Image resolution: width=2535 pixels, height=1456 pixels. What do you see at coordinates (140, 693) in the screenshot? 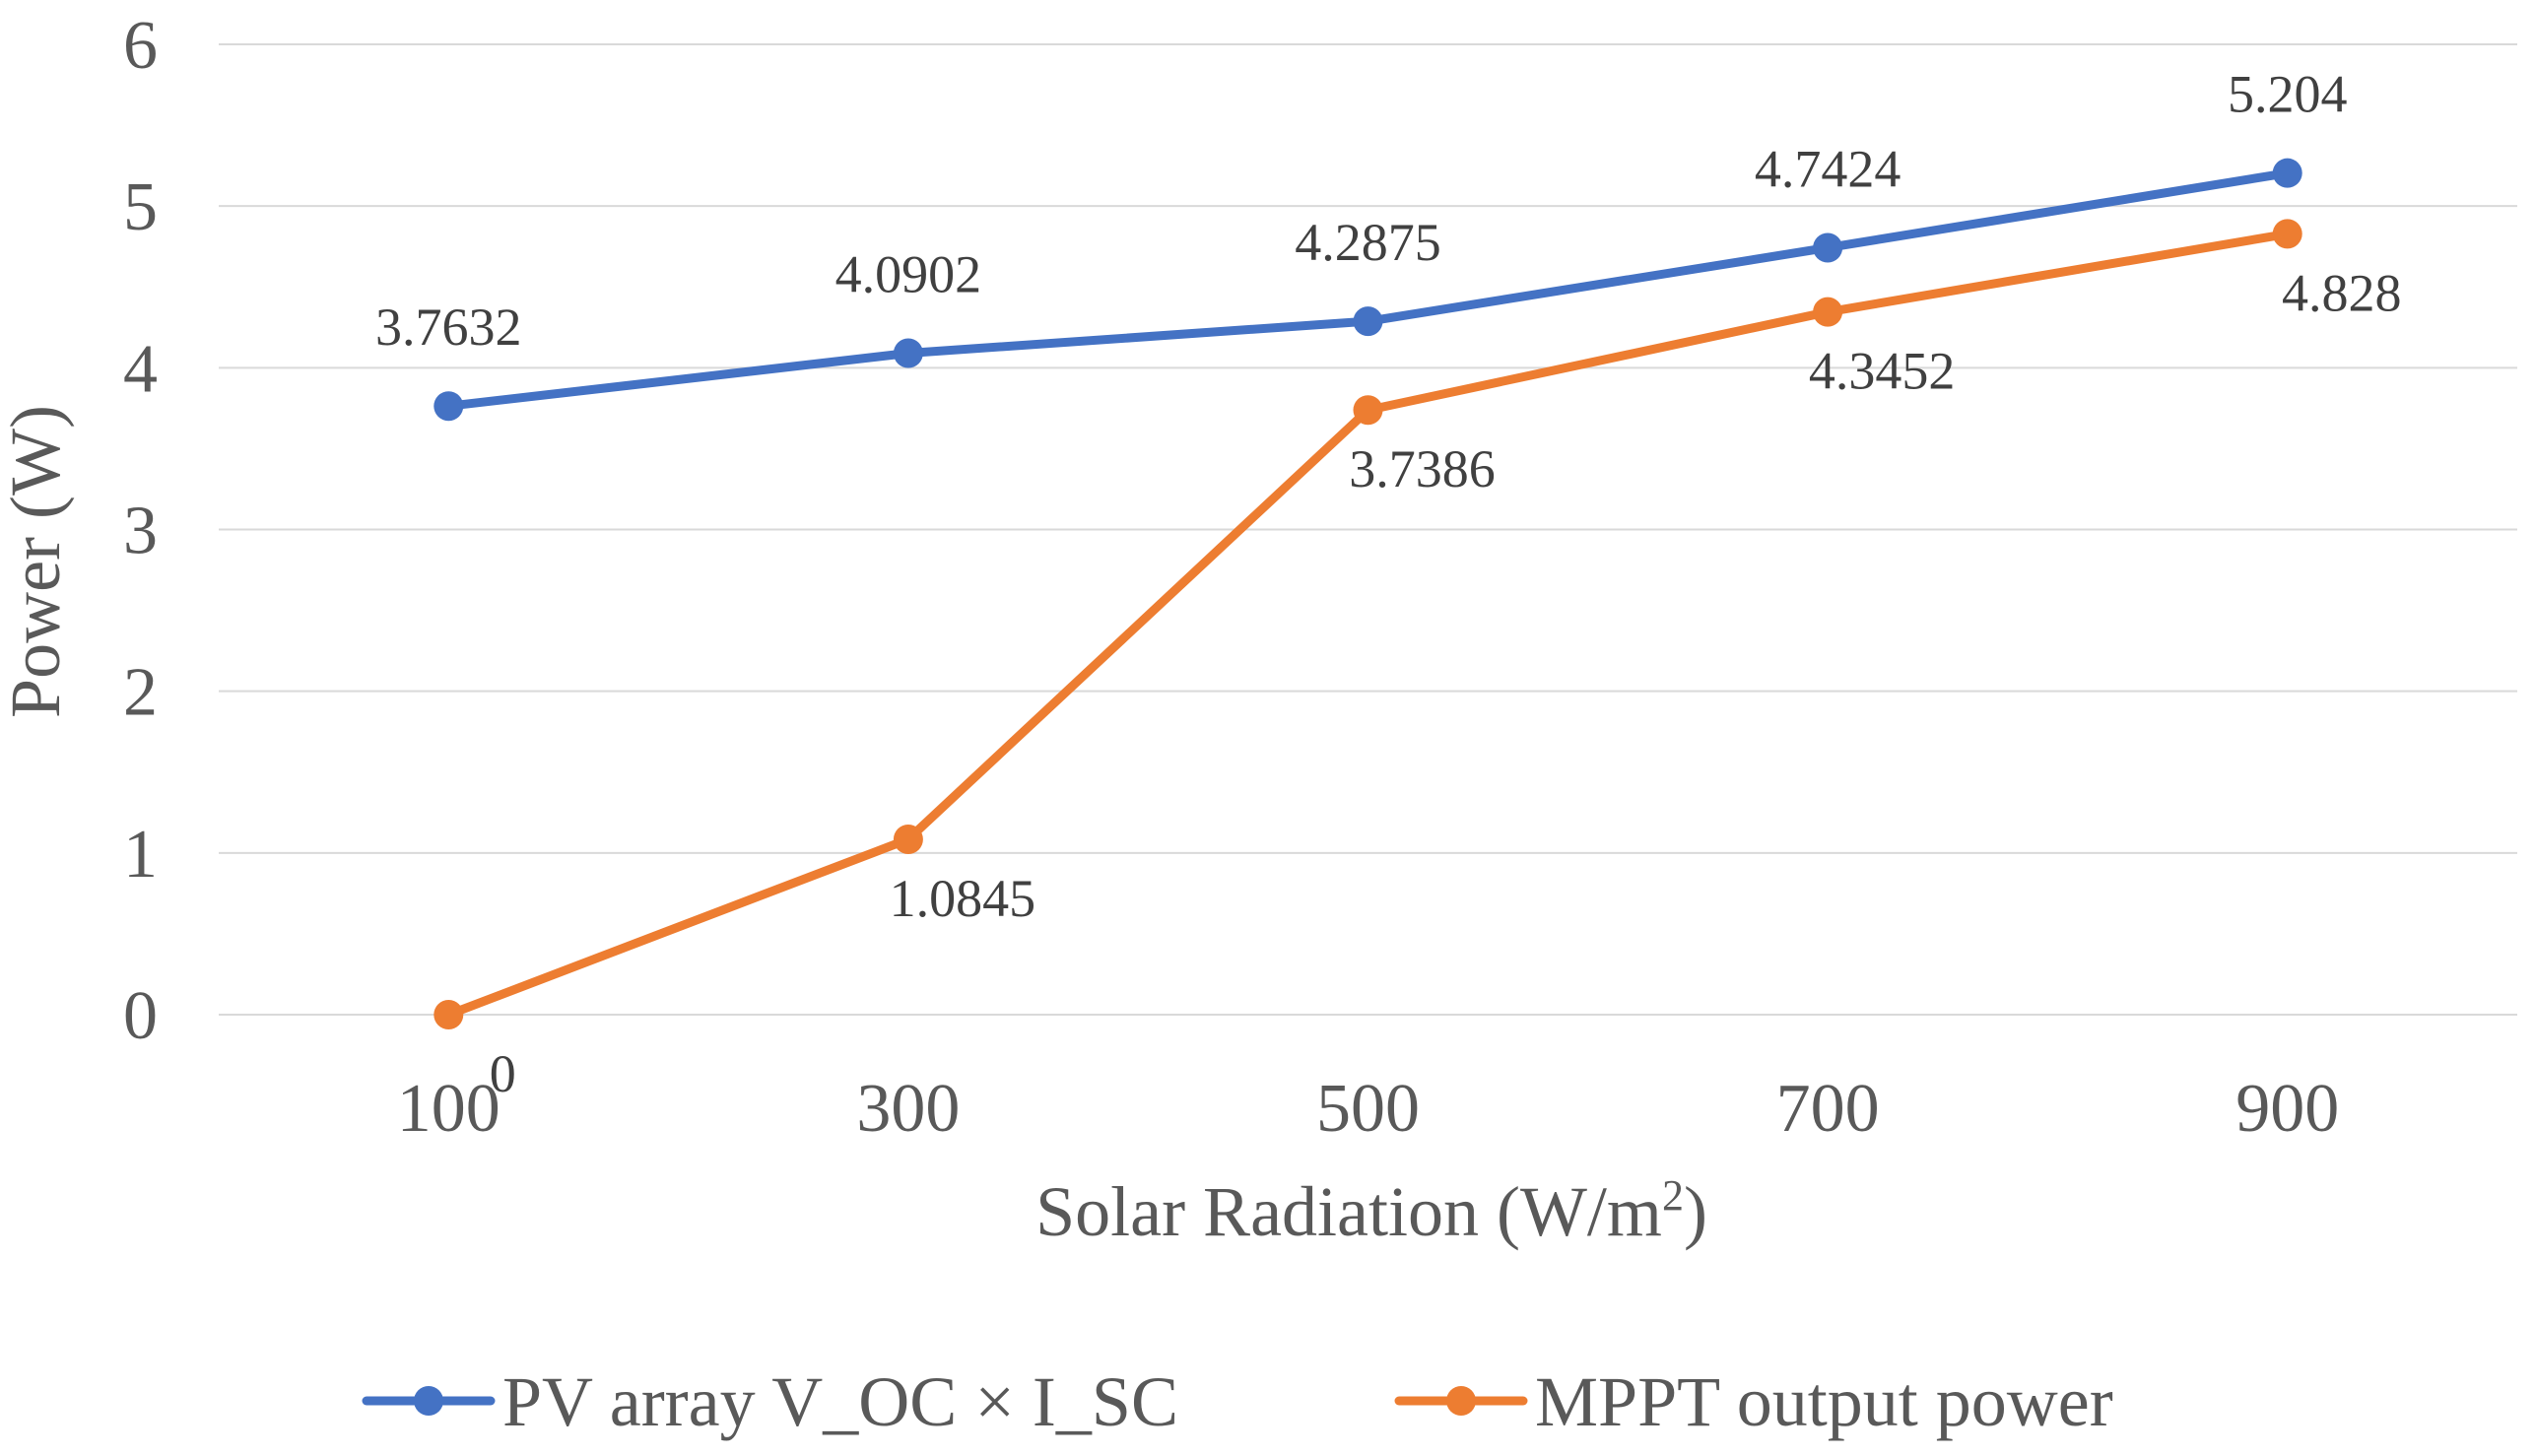
I see `y-tick-label: 2` at bounding box center [140, 693].